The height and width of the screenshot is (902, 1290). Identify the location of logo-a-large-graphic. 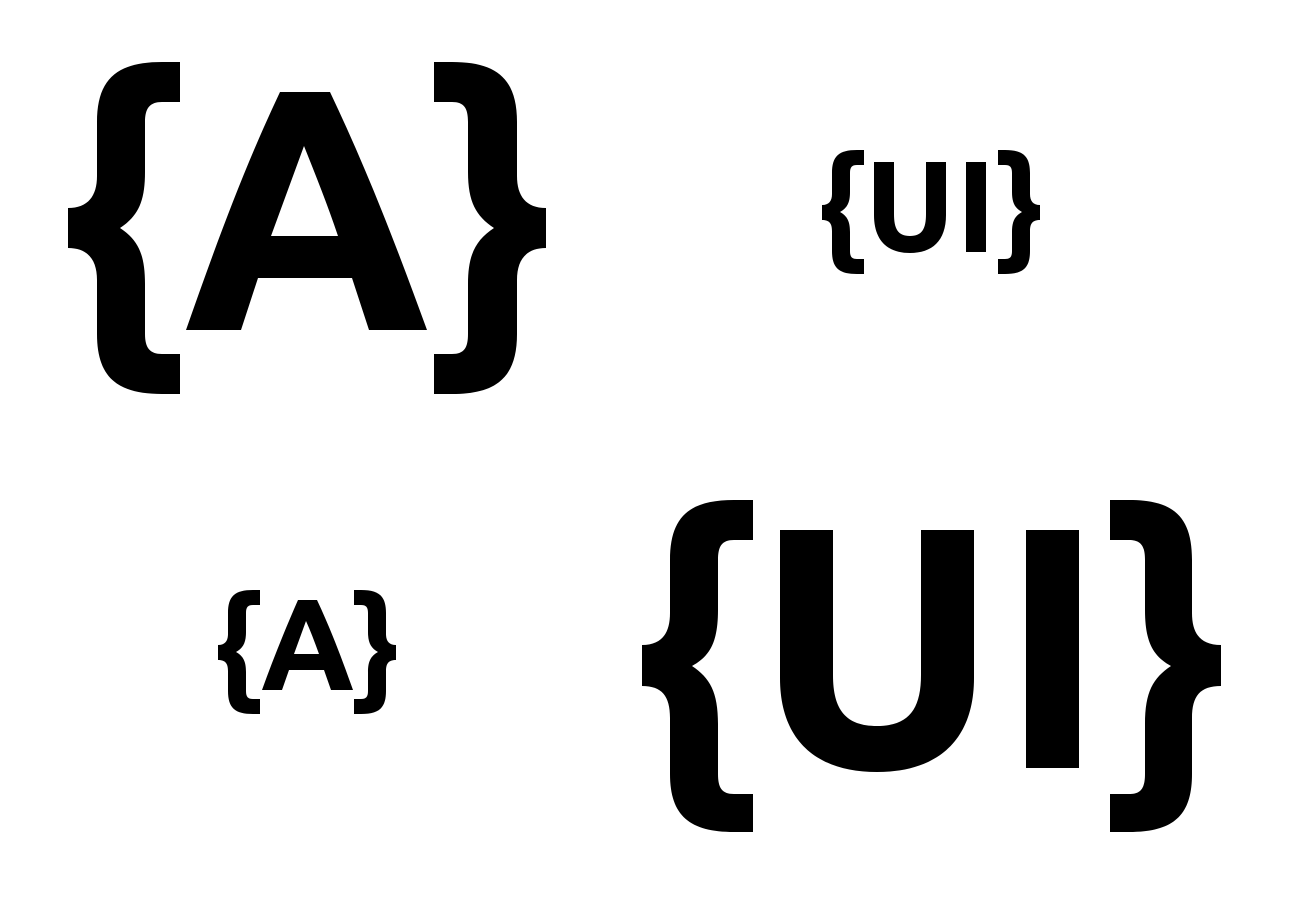
(307, 228).